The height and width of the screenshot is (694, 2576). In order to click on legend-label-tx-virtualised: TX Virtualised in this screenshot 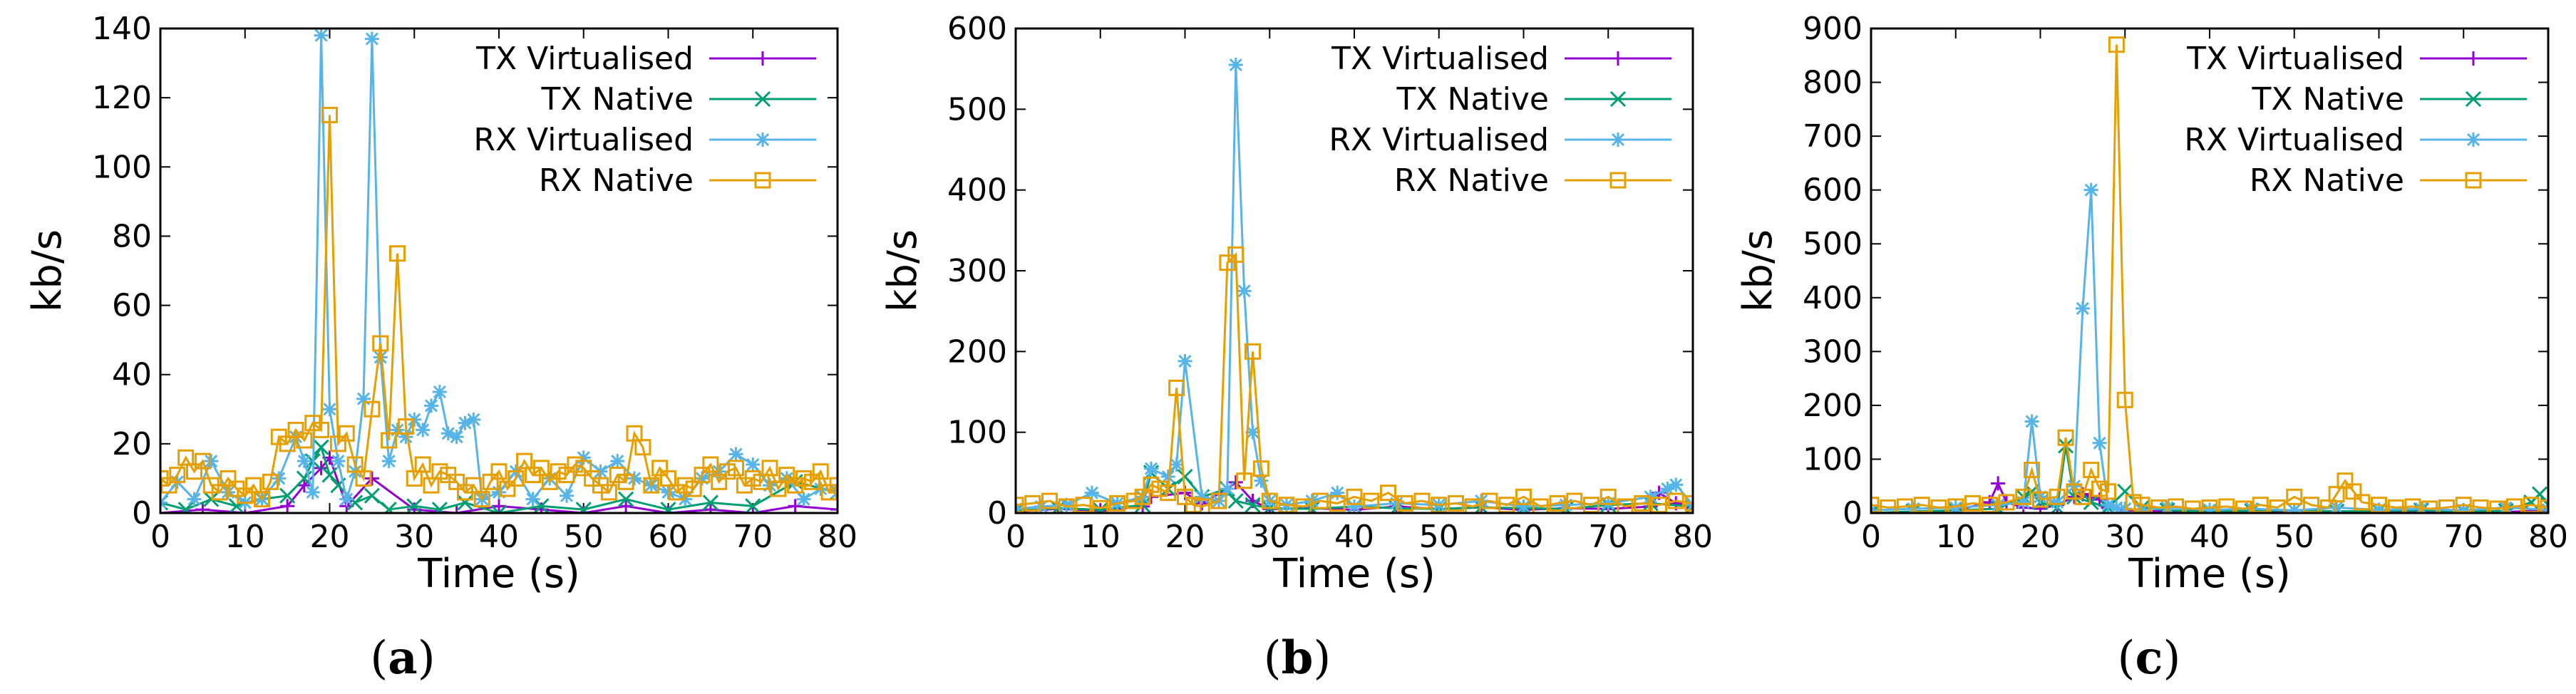, I will do `click(1440, 59)`.